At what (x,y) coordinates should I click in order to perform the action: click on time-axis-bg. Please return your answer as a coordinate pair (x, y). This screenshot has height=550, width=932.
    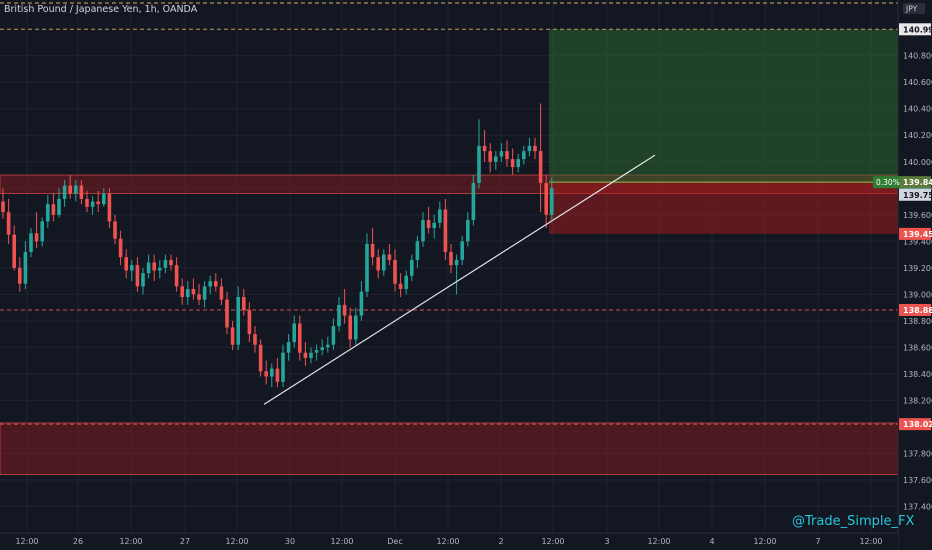
    Looking at the image, I should click on (449, 541).